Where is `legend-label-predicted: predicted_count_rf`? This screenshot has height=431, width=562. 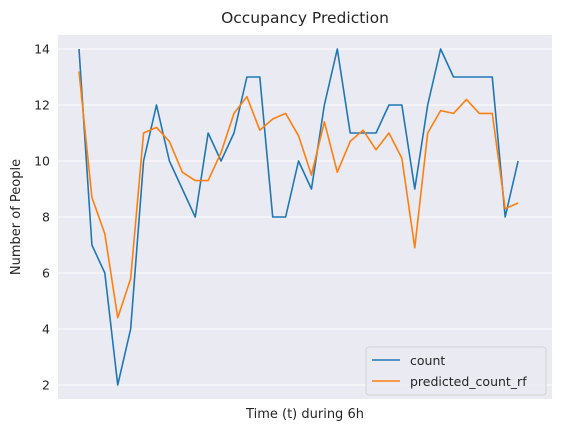 legend-label-predicted: predicted_count_rf is located at coordinates (468, 381).